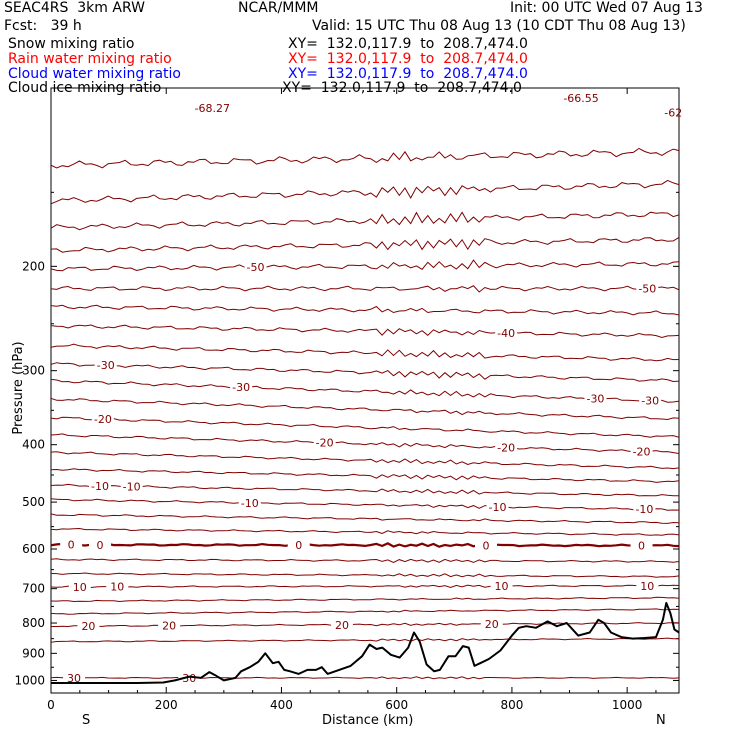  I want to click on contour-label: -50, so click(647, 289).